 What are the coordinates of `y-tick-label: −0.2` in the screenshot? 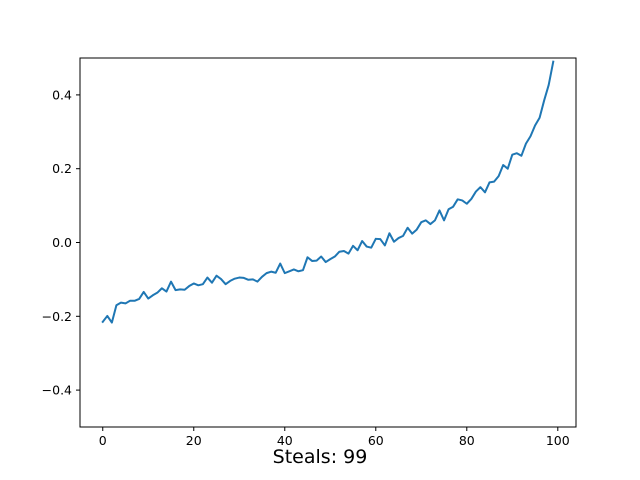 It's located at (57, 316).